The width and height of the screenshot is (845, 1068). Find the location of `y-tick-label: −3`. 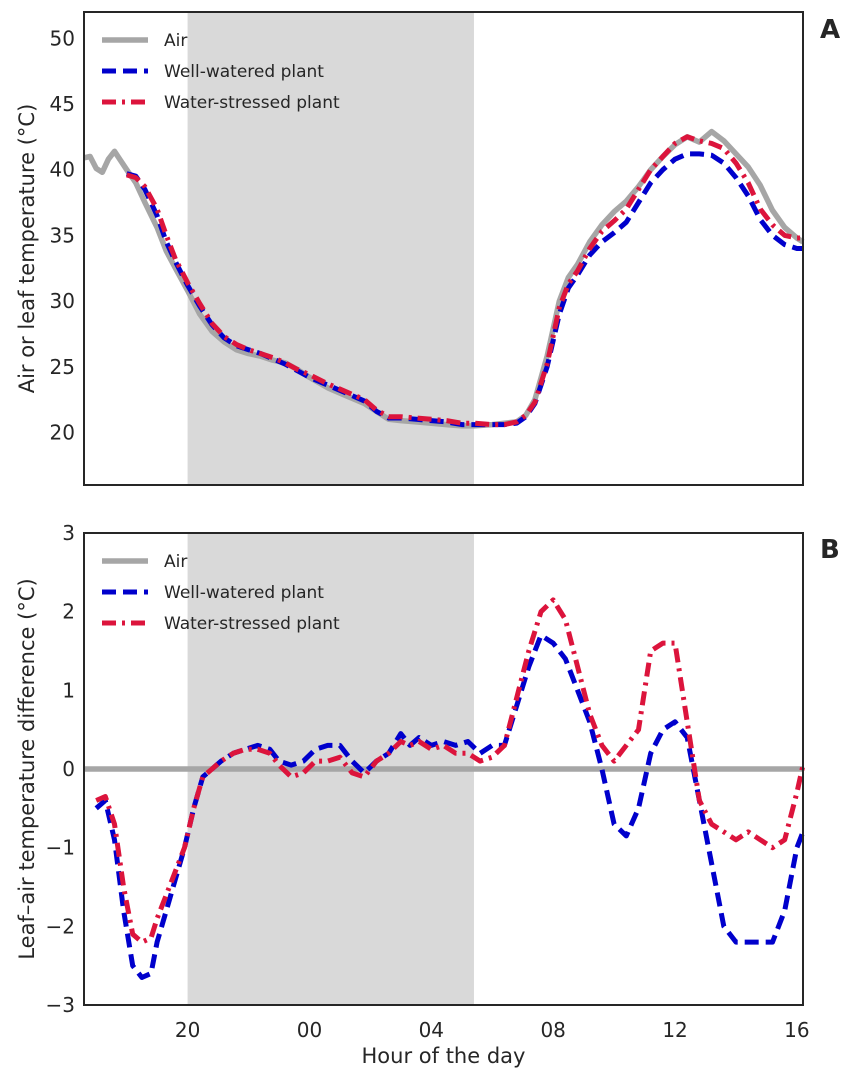

y-tick-label: −3 is located at coordinates (60, 1005).